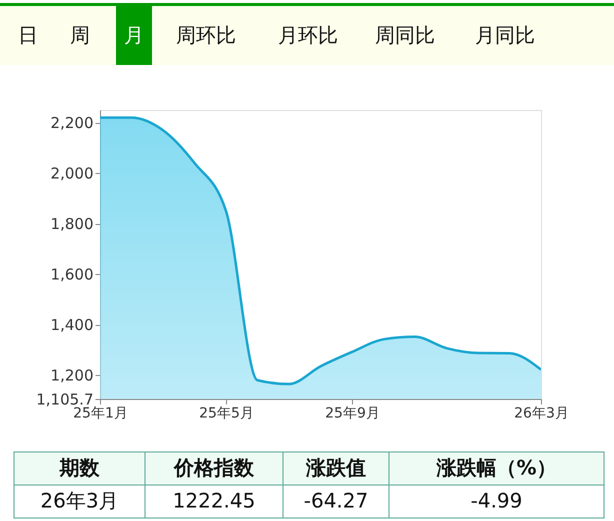  Describe the element at coordinates (505, 35) in the screenshot. I see `text: 月同比` at that location.